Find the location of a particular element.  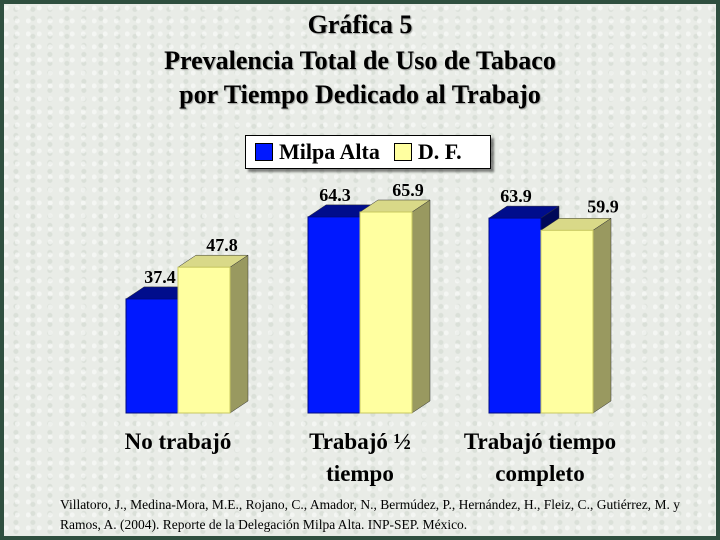

data-label-df: 65.9 is located at coordinates (408, 190).